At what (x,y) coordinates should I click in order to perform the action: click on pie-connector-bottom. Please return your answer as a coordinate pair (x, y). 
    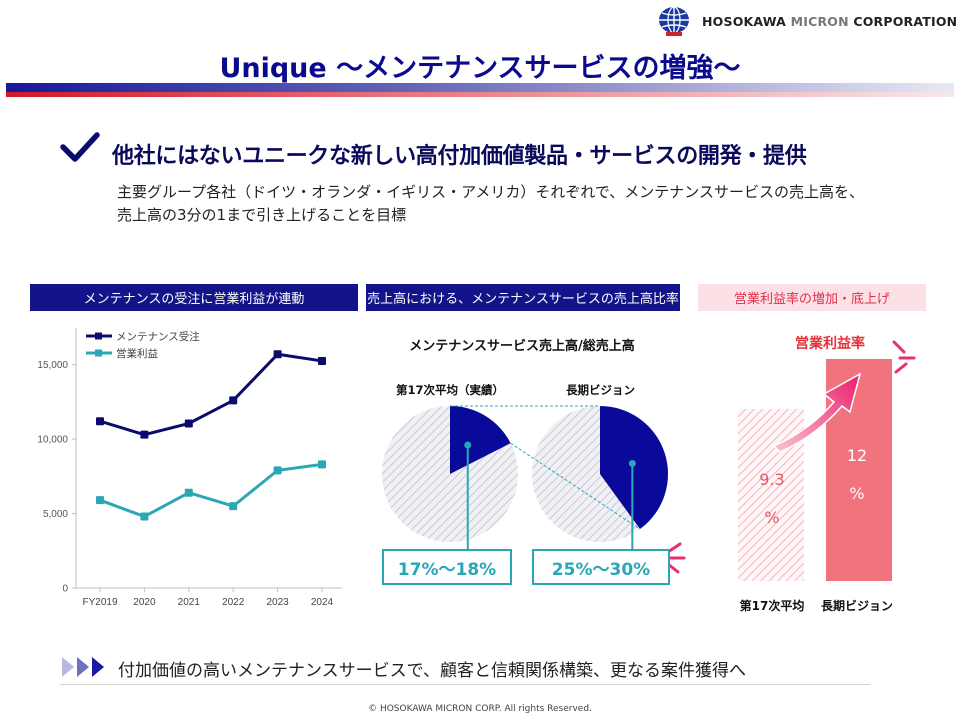
    Looking at the image, I should click on (575, 486).